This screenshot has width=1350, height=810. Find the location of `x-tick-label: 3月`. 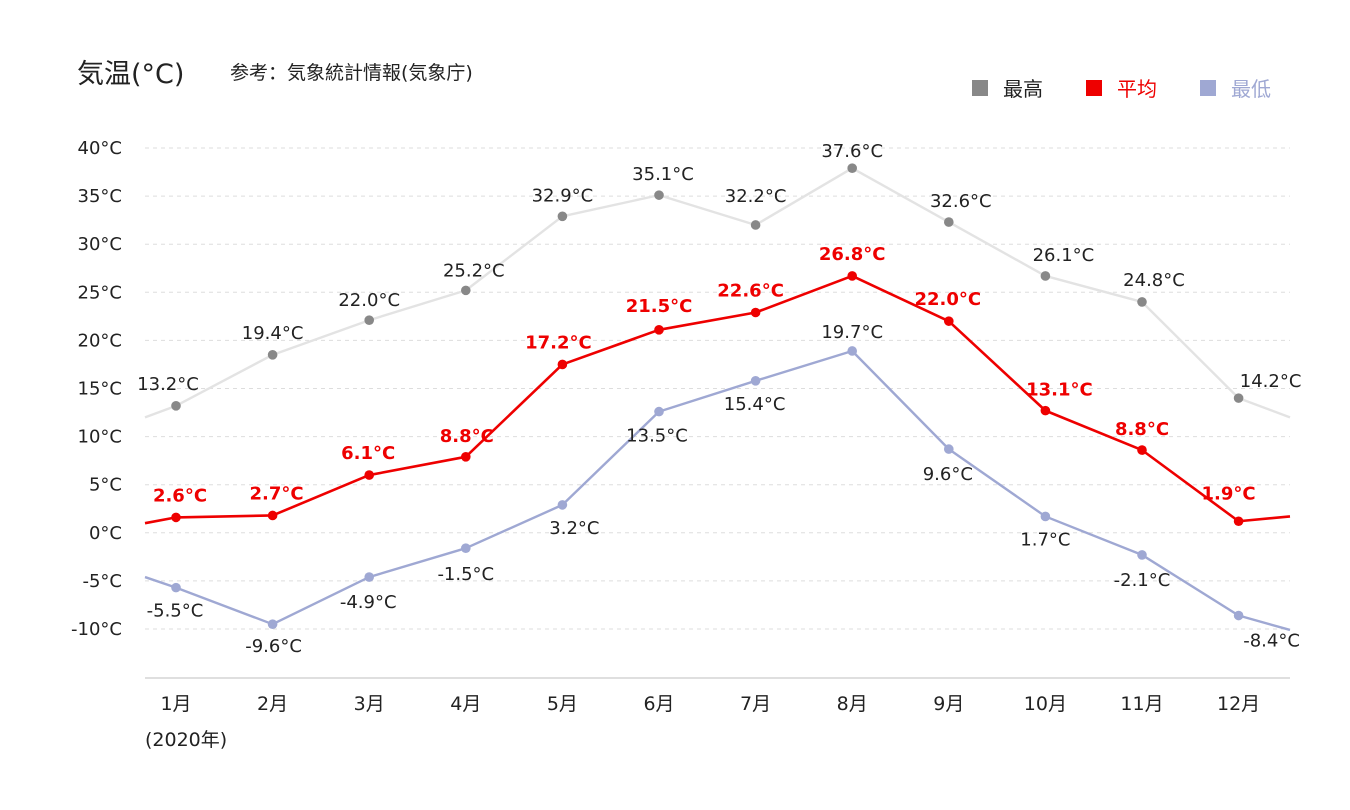

x-tick-label: 3月 is located at coordinates (369, 704).